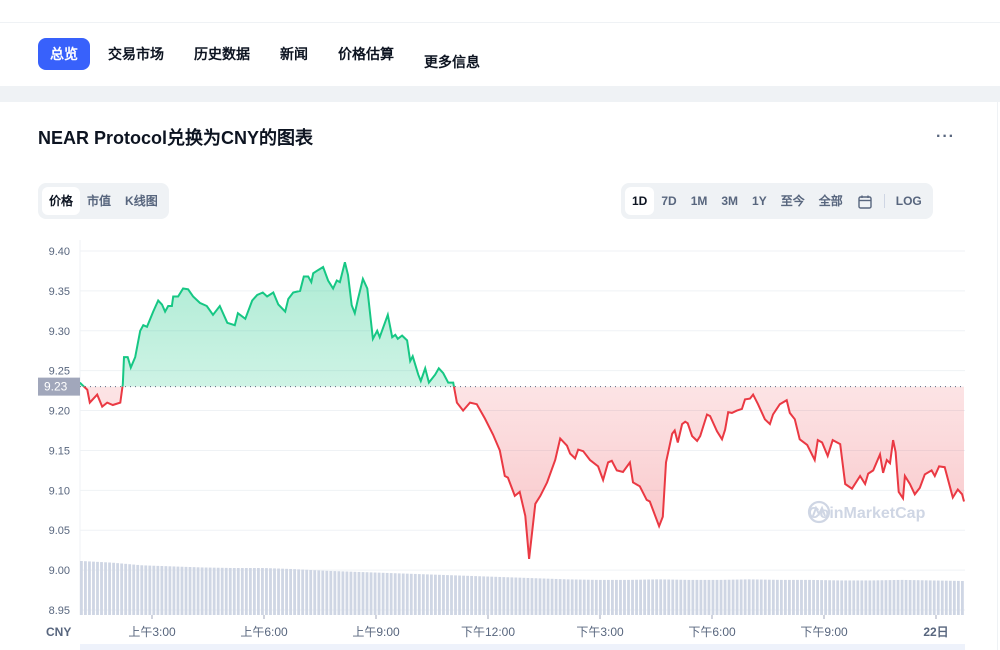 The height and width of the screenshot is (650, 1000). What do you see at coordinates (59, 611) in the screenshot?
I see `y-tick-label: 8.95` at bounding box center [59, 611].